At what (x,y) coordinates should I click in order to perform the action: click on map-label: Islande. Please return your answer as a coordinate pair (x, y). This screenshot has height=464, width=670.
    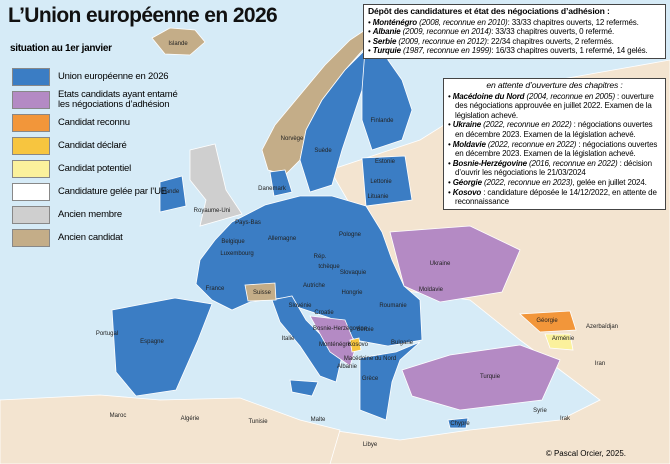
    Looking at the image, I should click on (178, 44).